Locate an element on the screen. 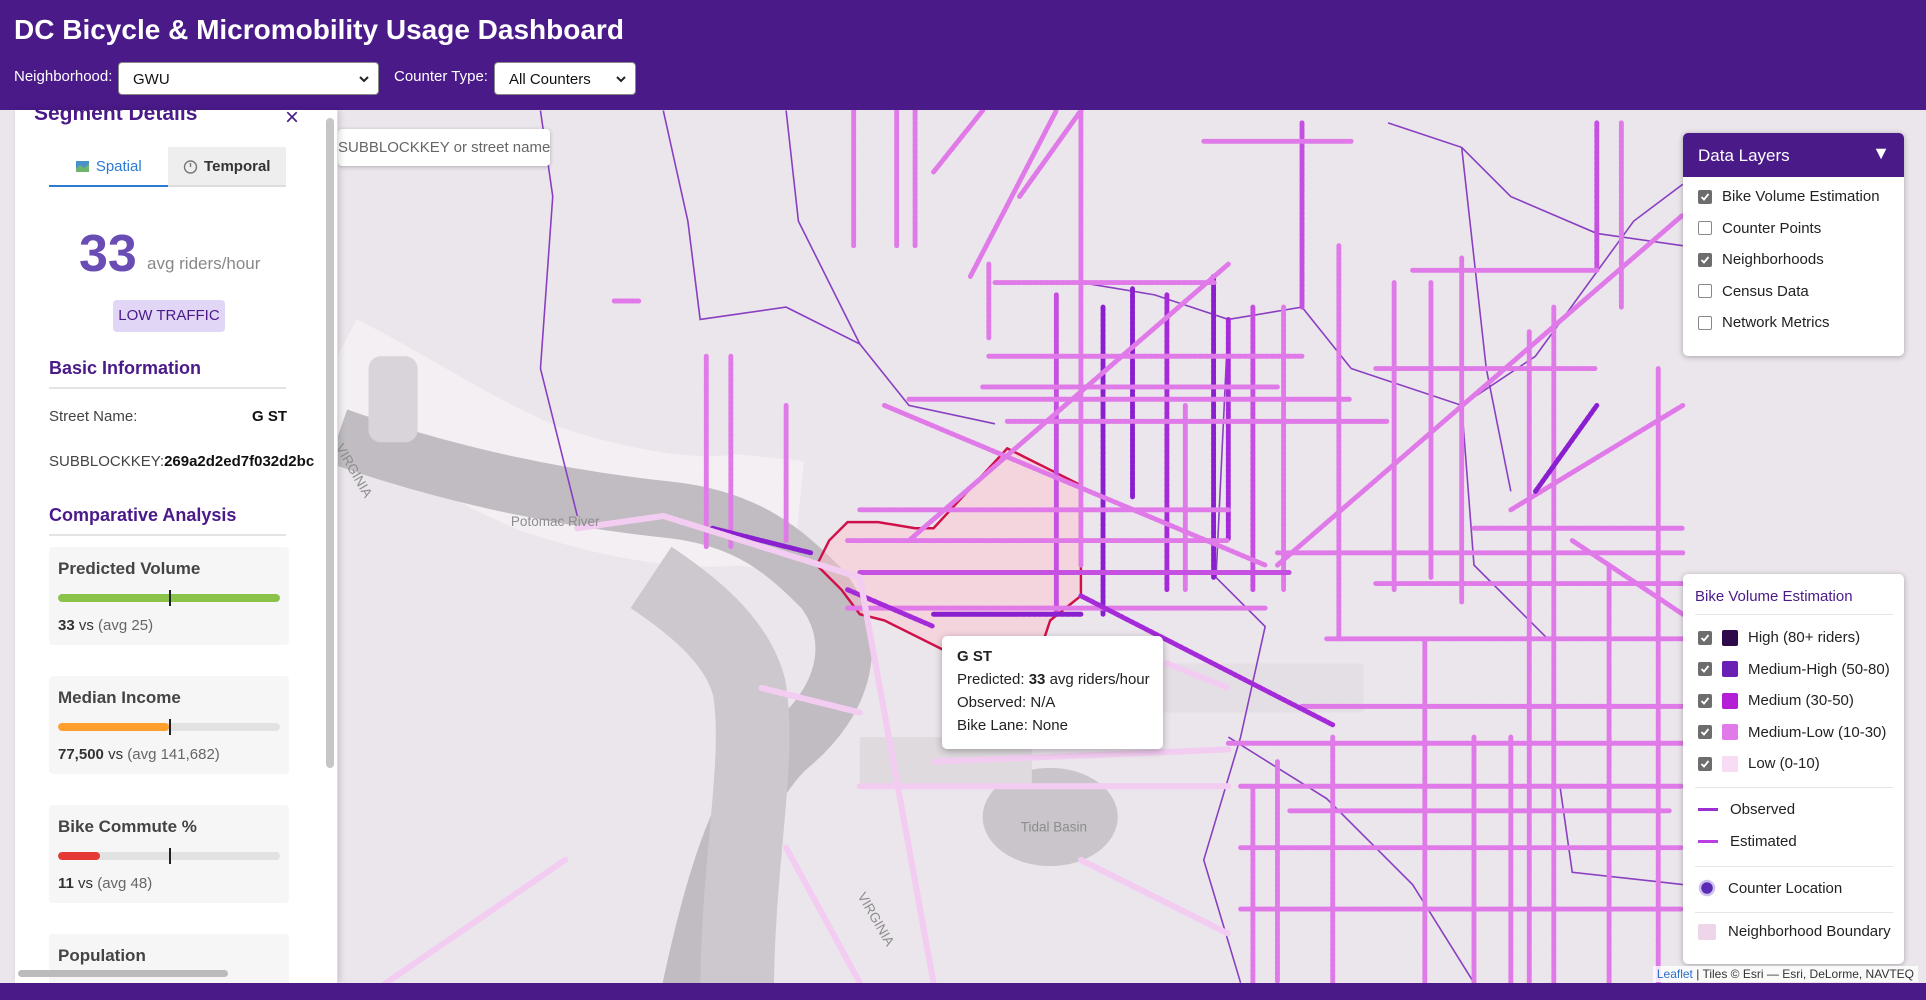 The image size is (1926, 1000). tab-icon is located at coordinates (190, 166).